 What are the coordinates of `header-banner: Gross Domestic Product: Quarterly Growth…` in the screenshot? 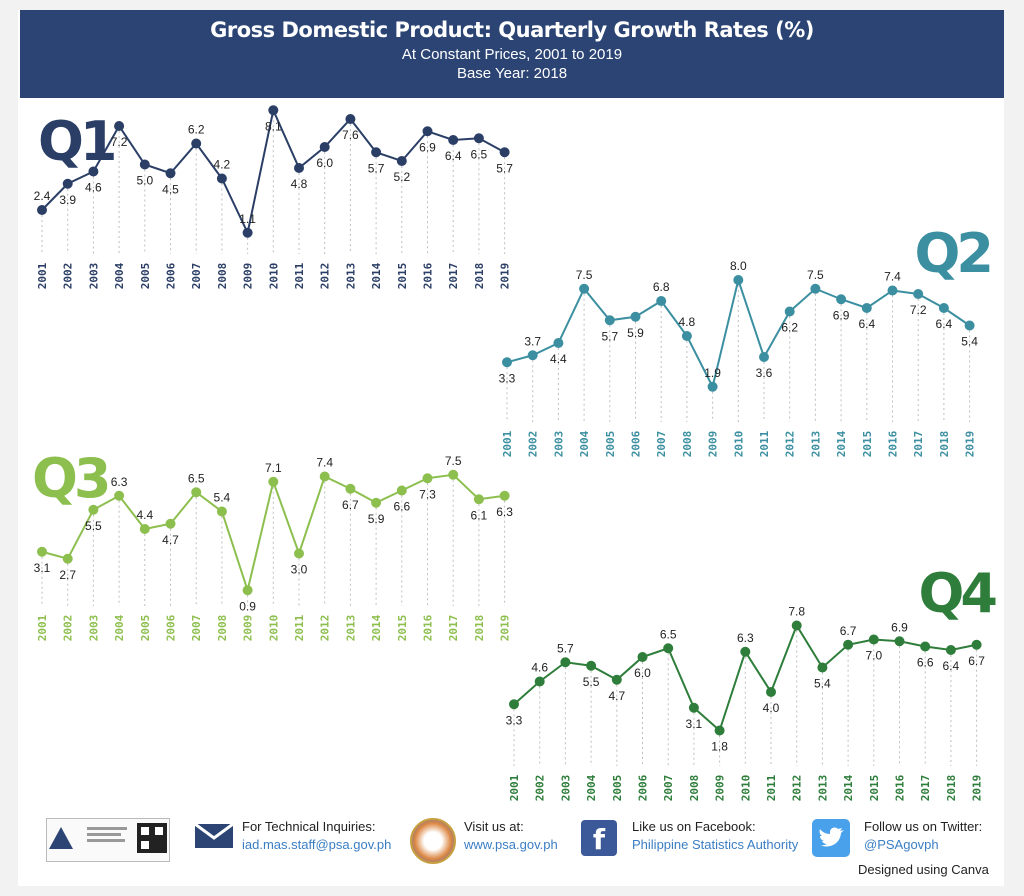 It's located at (512, 54).